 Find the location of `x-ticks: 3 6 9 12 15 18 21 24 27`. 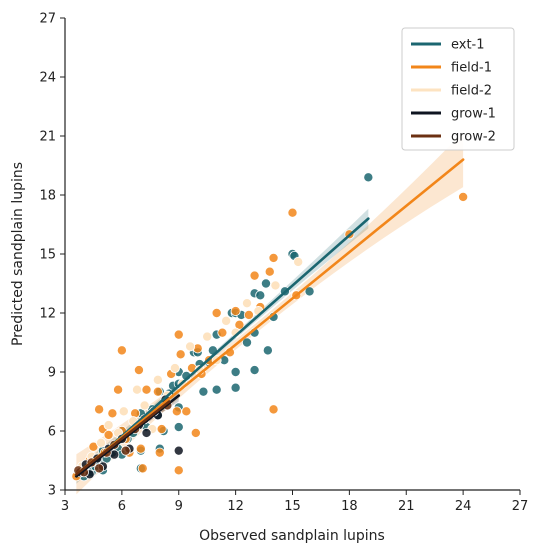

x-ticks: 3 6 9 12 15 18 21 24 27 is located at coordinates (294, 502).